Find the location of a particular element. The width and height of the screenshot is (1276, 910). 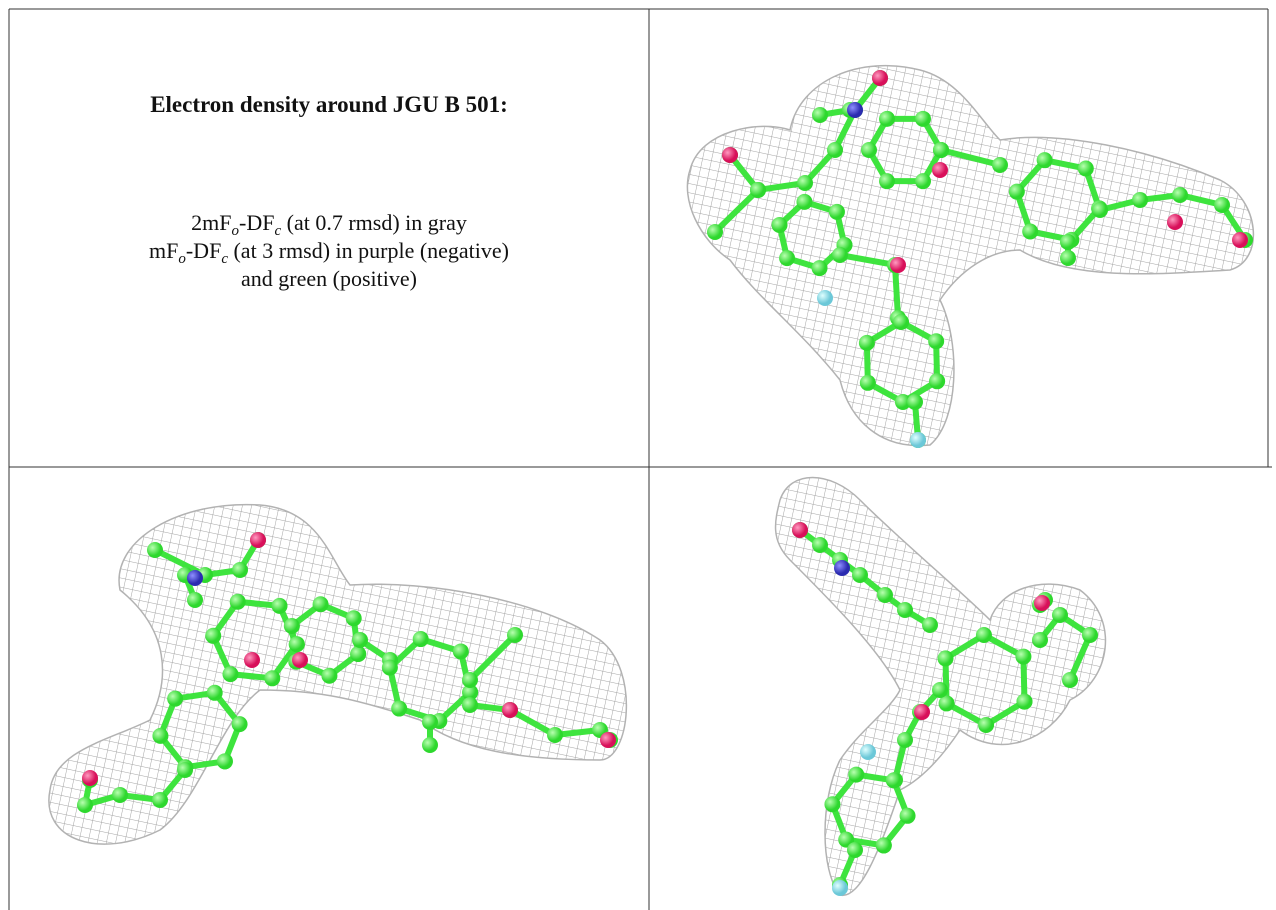

legend-line: mFo-DFc (at 3 rmsd) in purple (negative) is located at coordinates (329, 252).